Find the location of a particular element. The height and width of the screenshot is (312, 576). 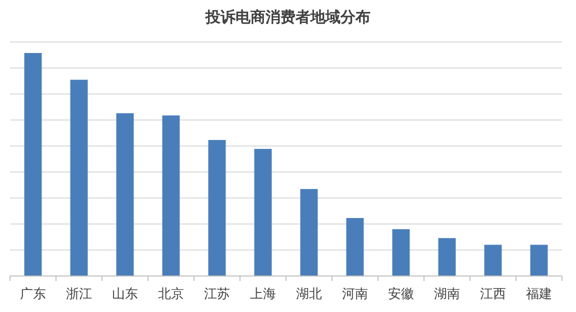

x-tick-label: 浙江 is located at coordinates (79, 293).